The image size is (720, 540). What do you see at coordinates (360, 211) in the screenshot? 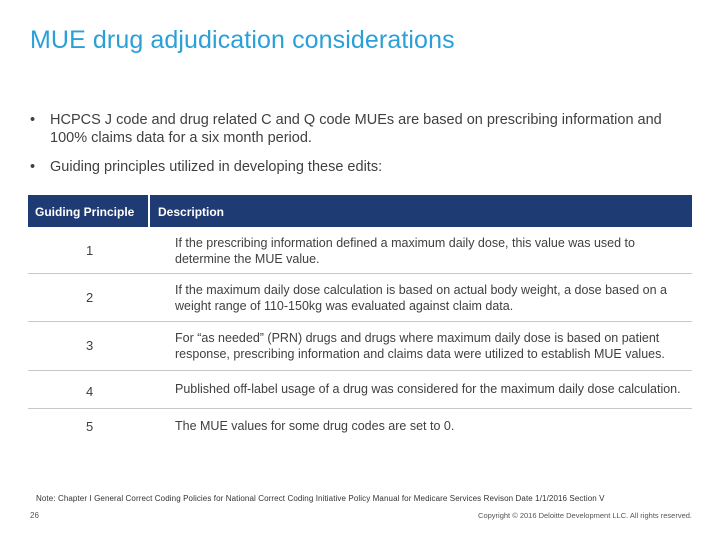
I see `table-header: Guiding Principle Description` at bounding box center [360, 211].